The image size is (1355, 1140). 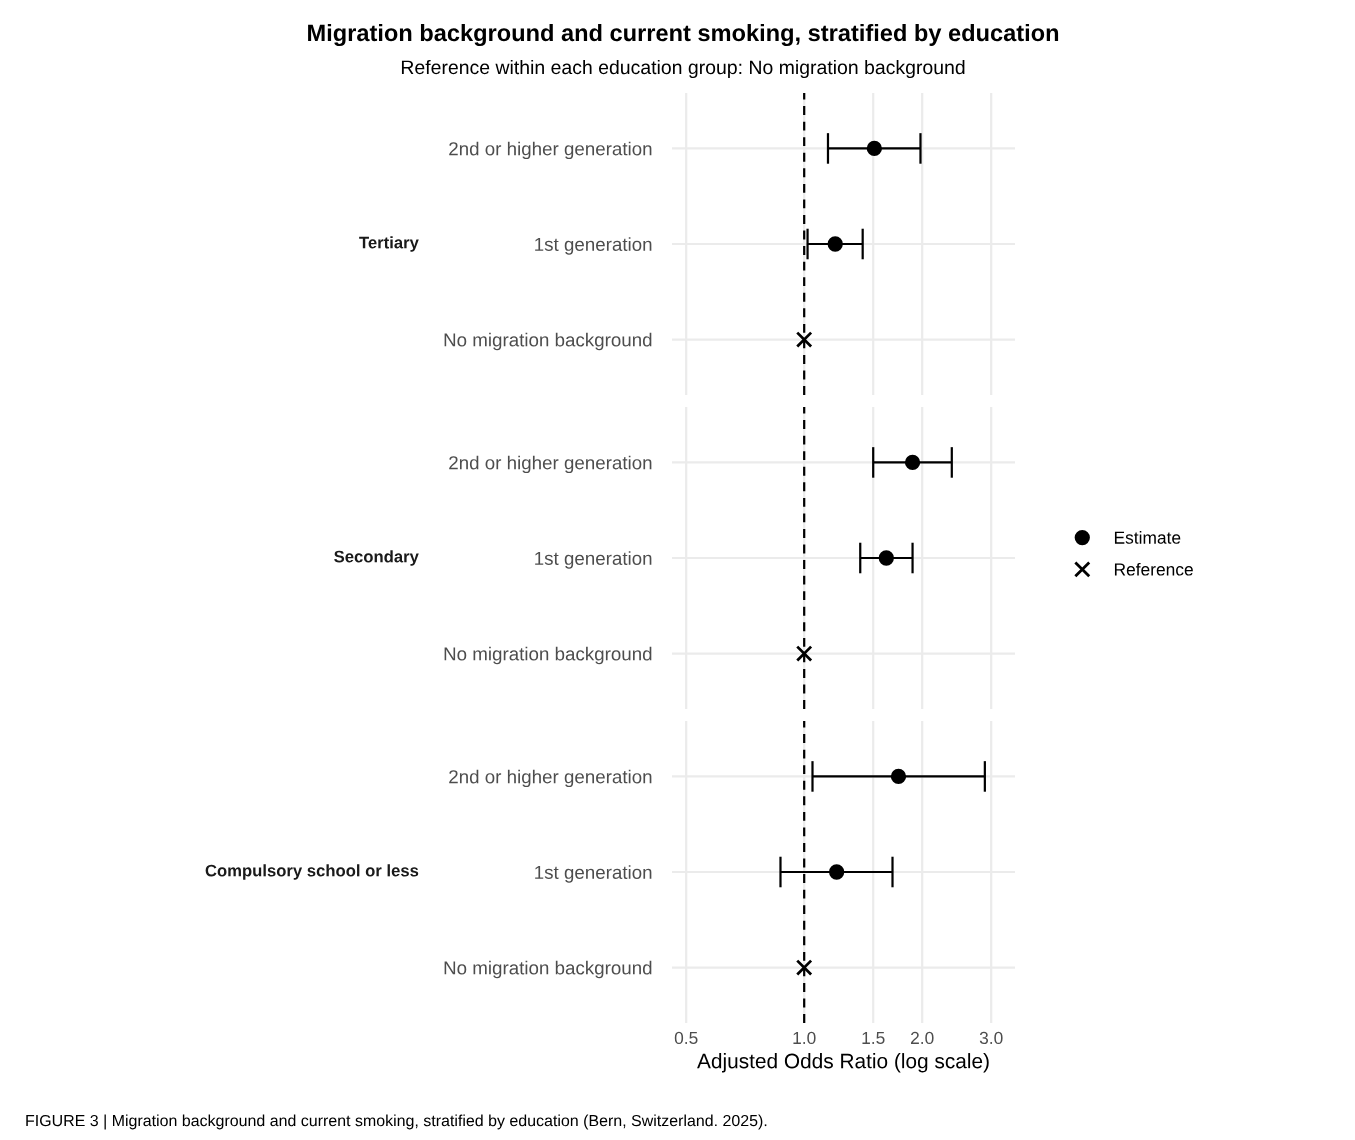 What do you see at coordinates (686, 1038) in the screenshot?
I see `x-tick-label: 0.5` at bounding box center [686, 1038].